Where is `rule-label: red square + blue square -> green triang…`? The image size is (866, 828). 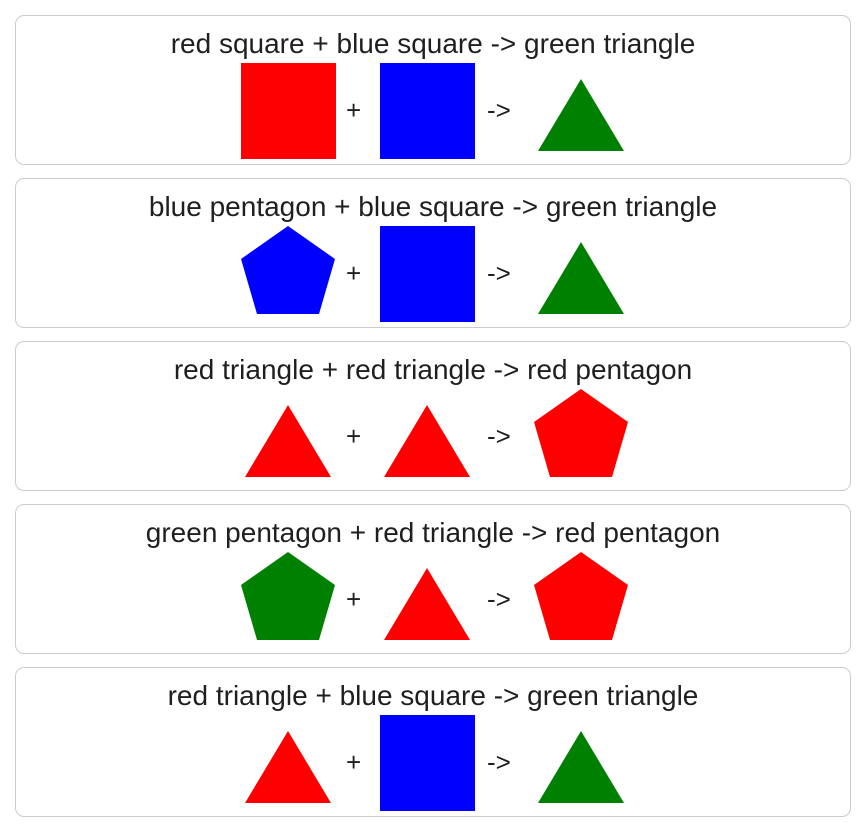 rule-label: red square + blue square -> green triang… is located at coordinates (433, 43).